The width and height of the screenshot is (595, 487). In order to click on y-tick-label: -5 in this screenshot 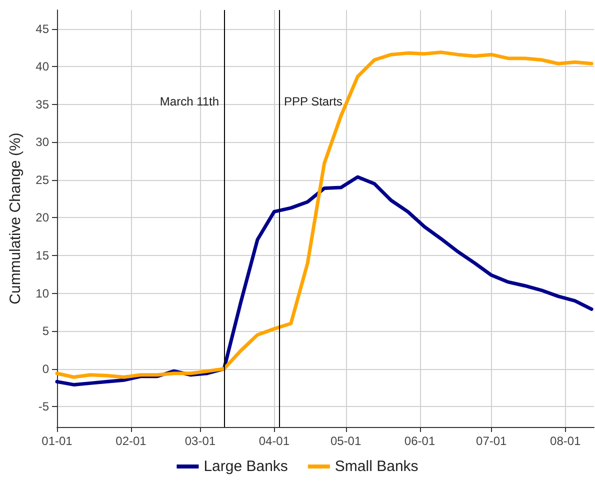, I will do `click(44, 407)`.